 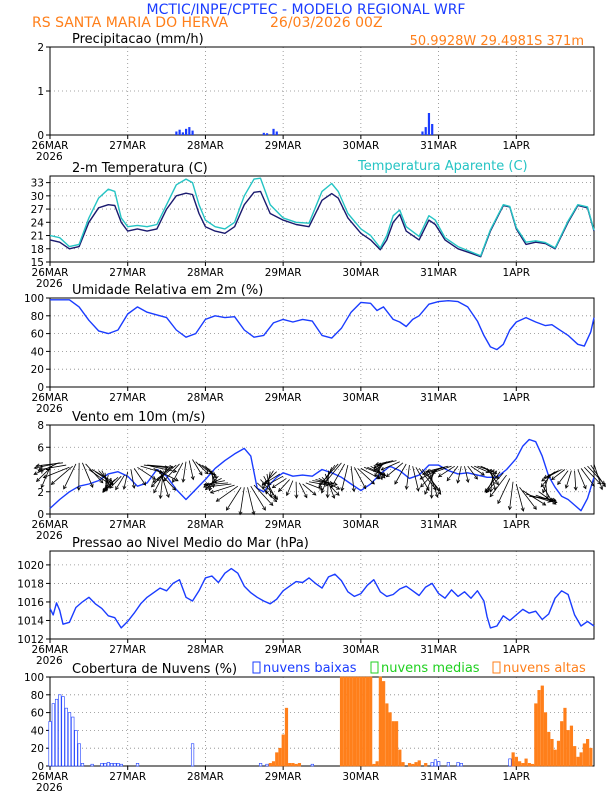 What do you see at coordinates (50, 650) in the screenshot?
I see `pressure-date-label: 26MAR` at bounding box center [50, 650].